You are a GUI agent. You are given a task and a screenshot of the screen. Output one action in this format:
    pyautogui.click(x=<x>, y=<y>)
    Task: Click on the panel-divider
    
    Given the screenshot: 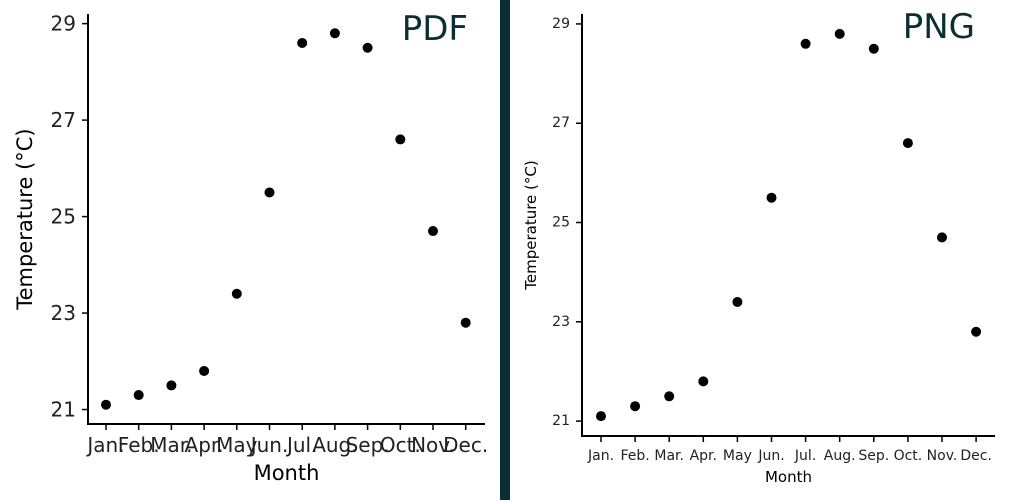 What is the action you would take?
    pyautogui.click(x=505, y=250)
    